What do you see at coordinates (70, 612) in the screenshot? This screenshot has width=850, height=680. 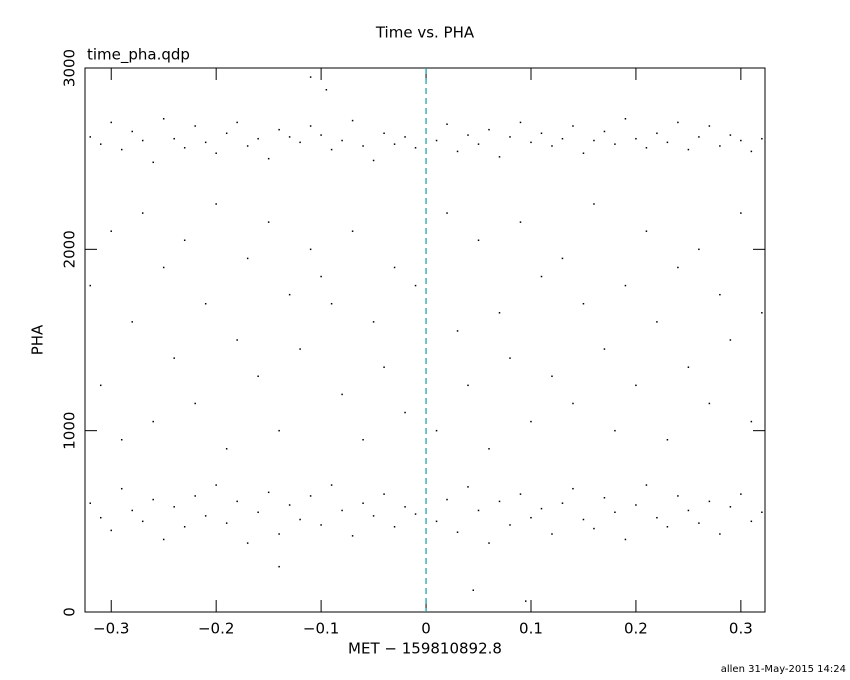 I see `y-tick-label: 0` at bounding box center [70, 612].